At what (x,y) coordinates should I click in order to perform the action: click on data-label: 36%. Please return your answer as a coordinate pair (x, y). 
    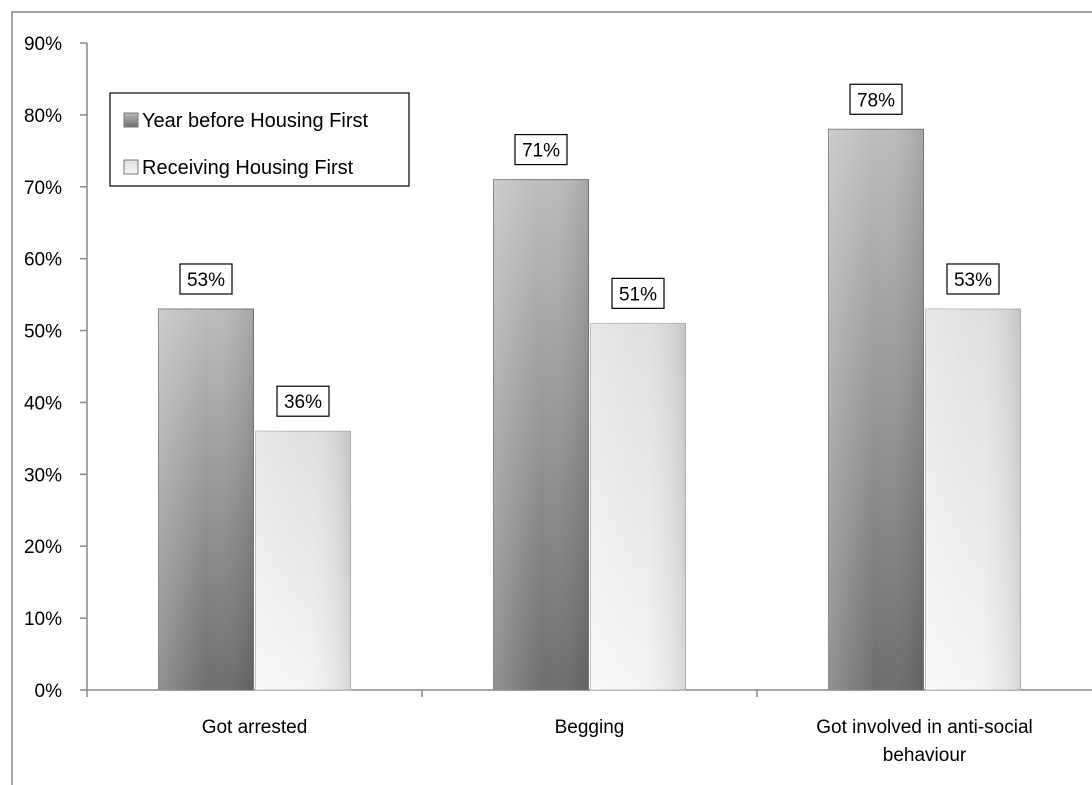
    Looking at the image, I should click on (303, 402).